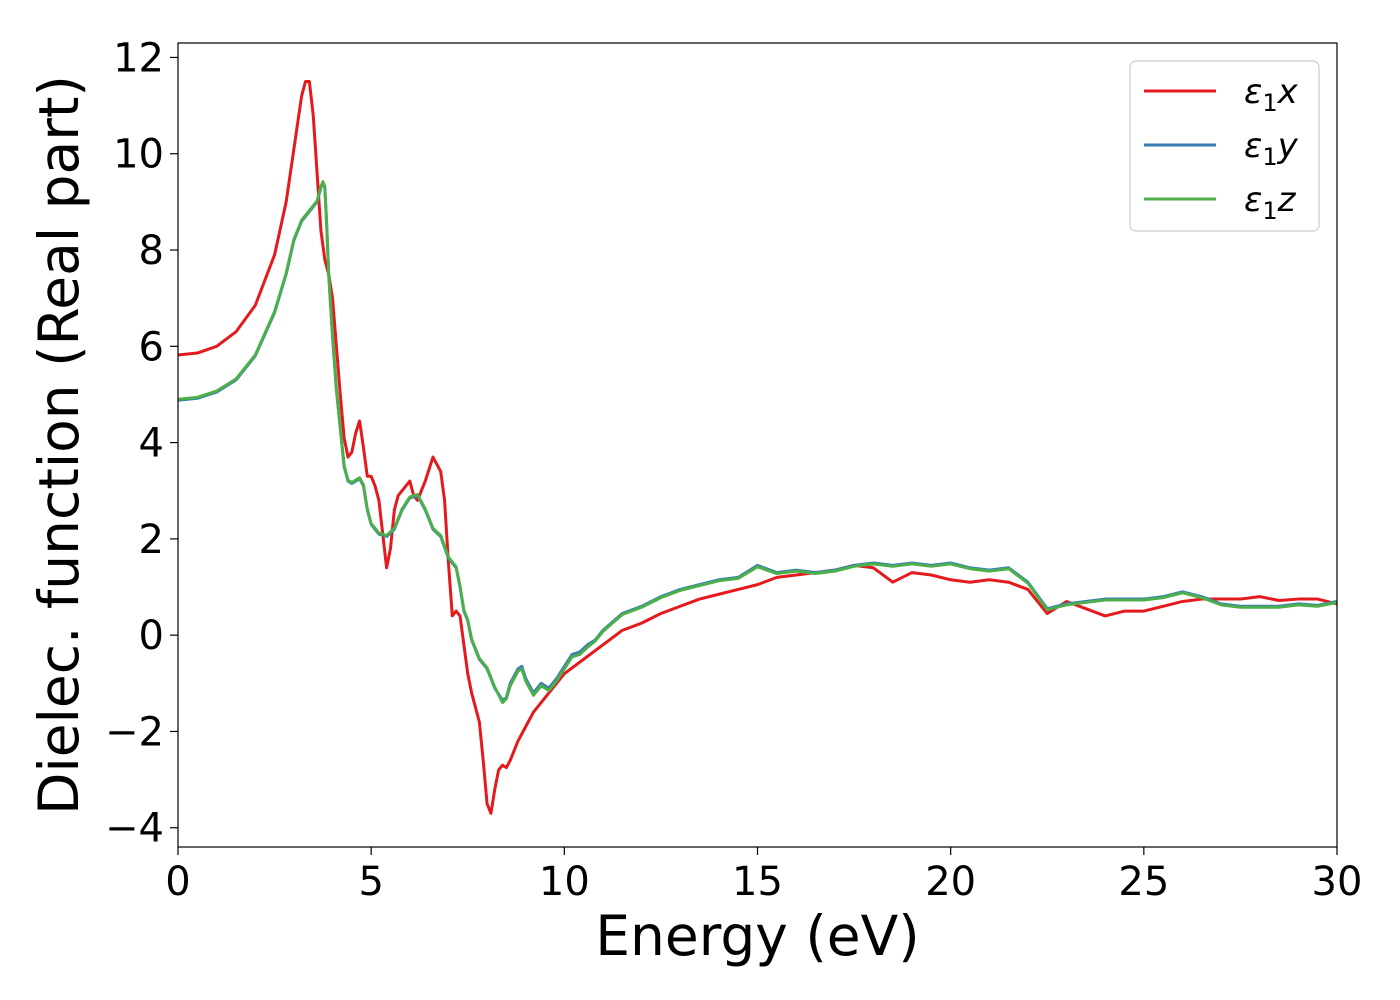  I want to click on x-tick-label: 30, so click(1337, 882).